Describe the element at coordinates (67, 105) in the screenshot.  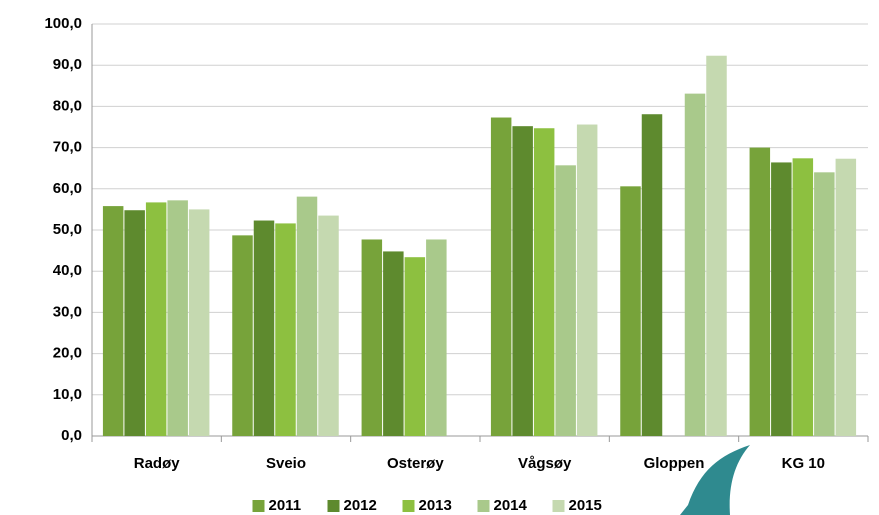
I see `y-tick-label: 80,0` at that location.